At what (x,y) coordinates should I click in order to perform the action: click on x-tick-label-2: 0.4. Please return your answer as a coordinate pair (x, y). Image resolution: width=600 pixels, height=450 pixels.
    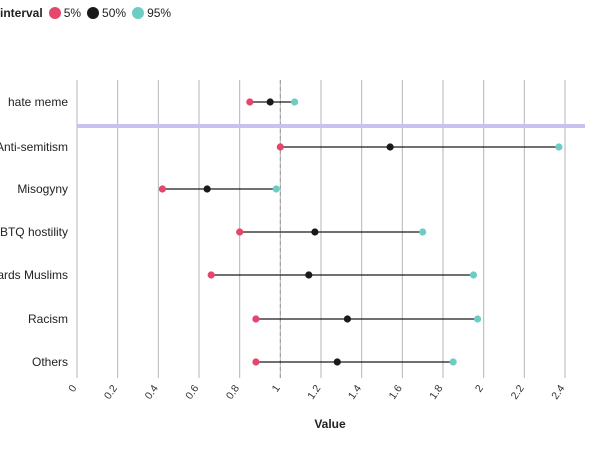
    Looking at the image, I should click on (152, 392).